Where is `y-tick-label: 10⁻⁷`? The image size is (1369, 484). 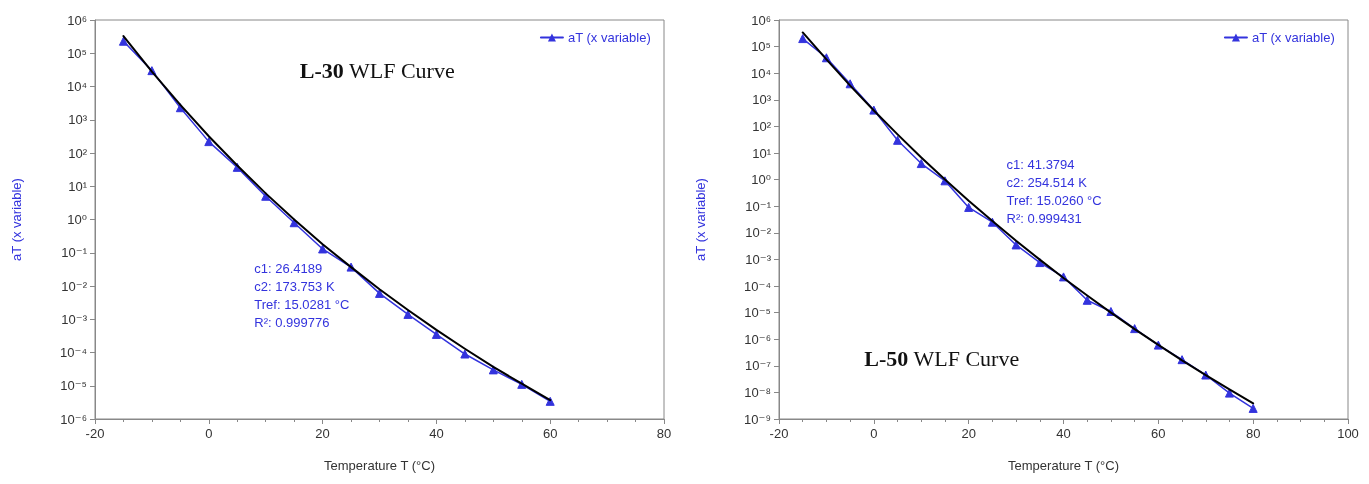 y-tick-label: 10⁻⁷ is located at coordinates (758, 366).